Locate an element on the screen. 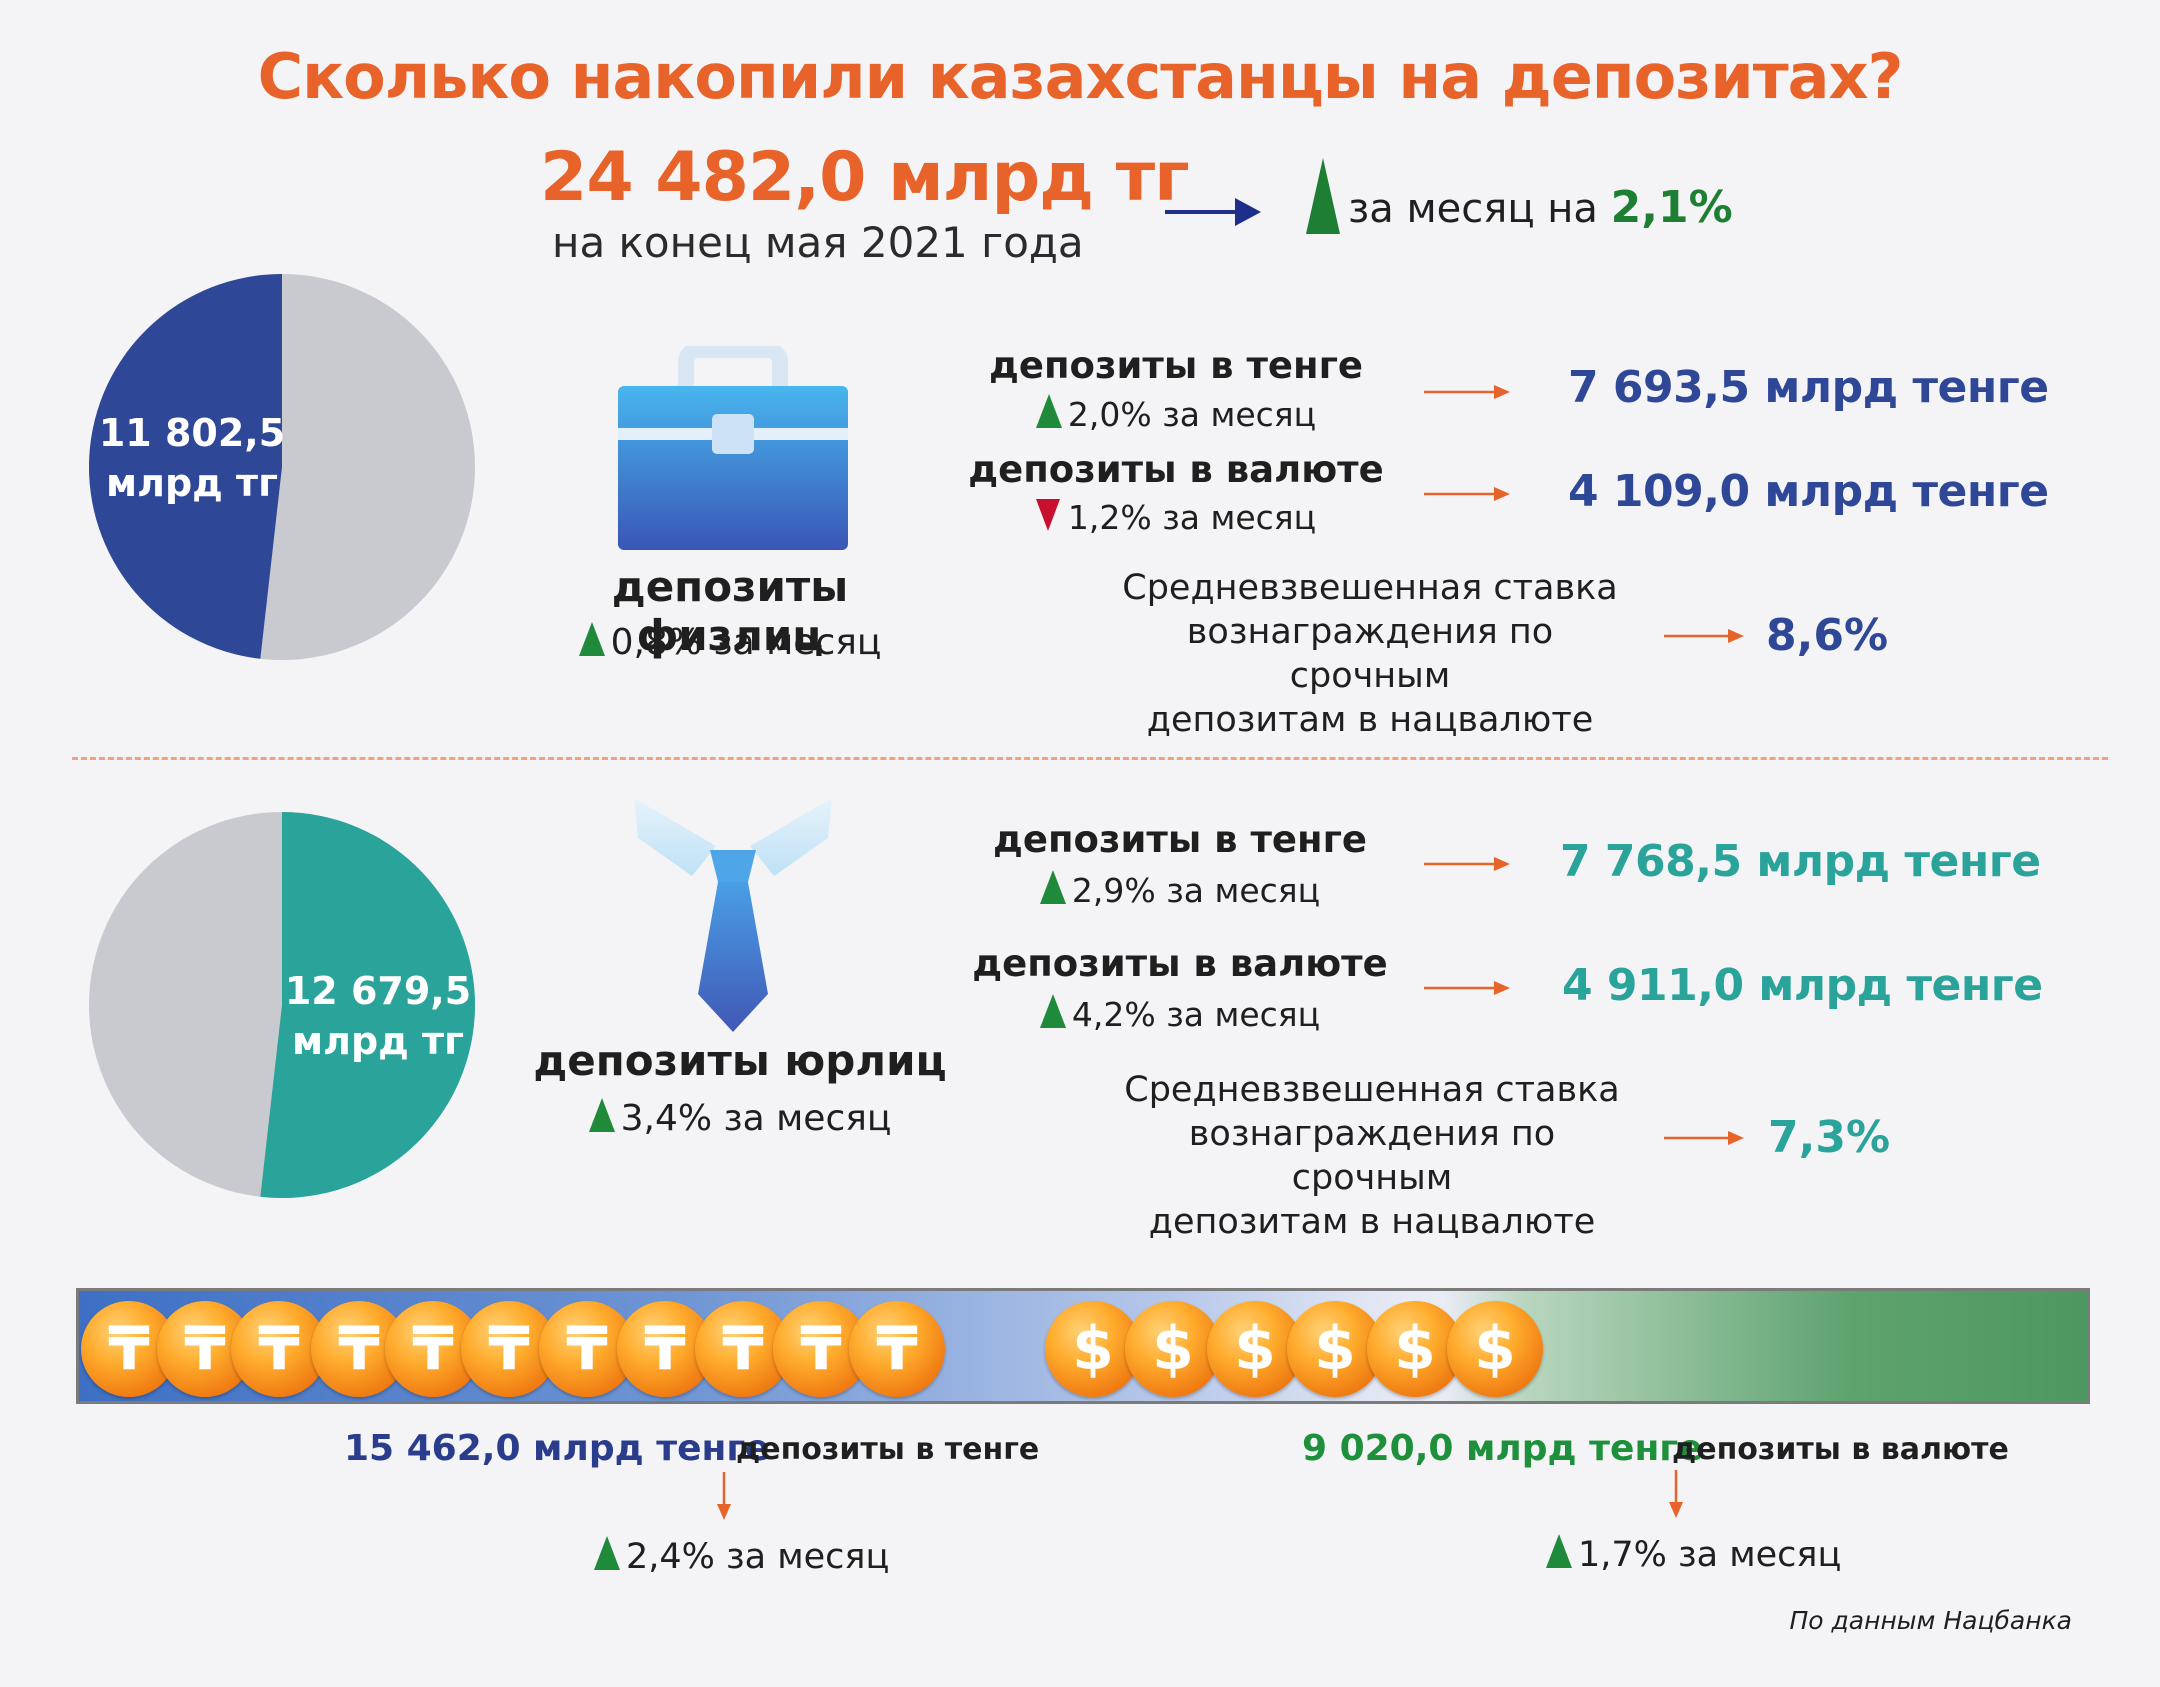  briefcase-icon is located at coordinates (733, 448).